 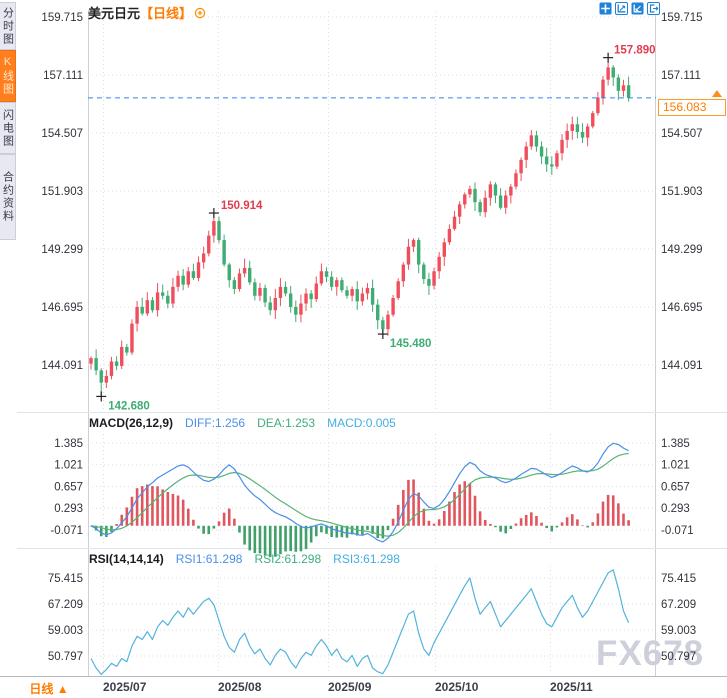 What do you see at coordinates (8, 128) in the screenshot?
I see `sidebar-tab-lightning: 闪电图` at bounding box center [8, 128].